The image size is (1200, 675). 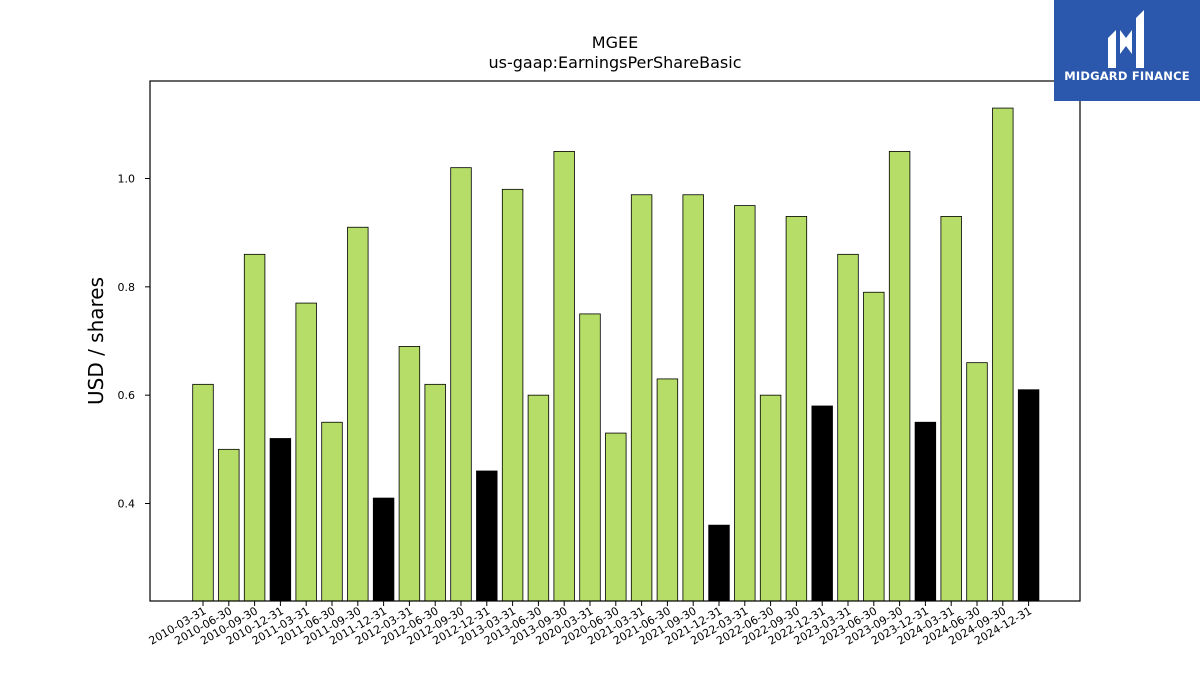 What do you see at coordinates (127, 179) in the screenshot?
I see `y-tick-label: 1.0` at bounding box center [127, 179].